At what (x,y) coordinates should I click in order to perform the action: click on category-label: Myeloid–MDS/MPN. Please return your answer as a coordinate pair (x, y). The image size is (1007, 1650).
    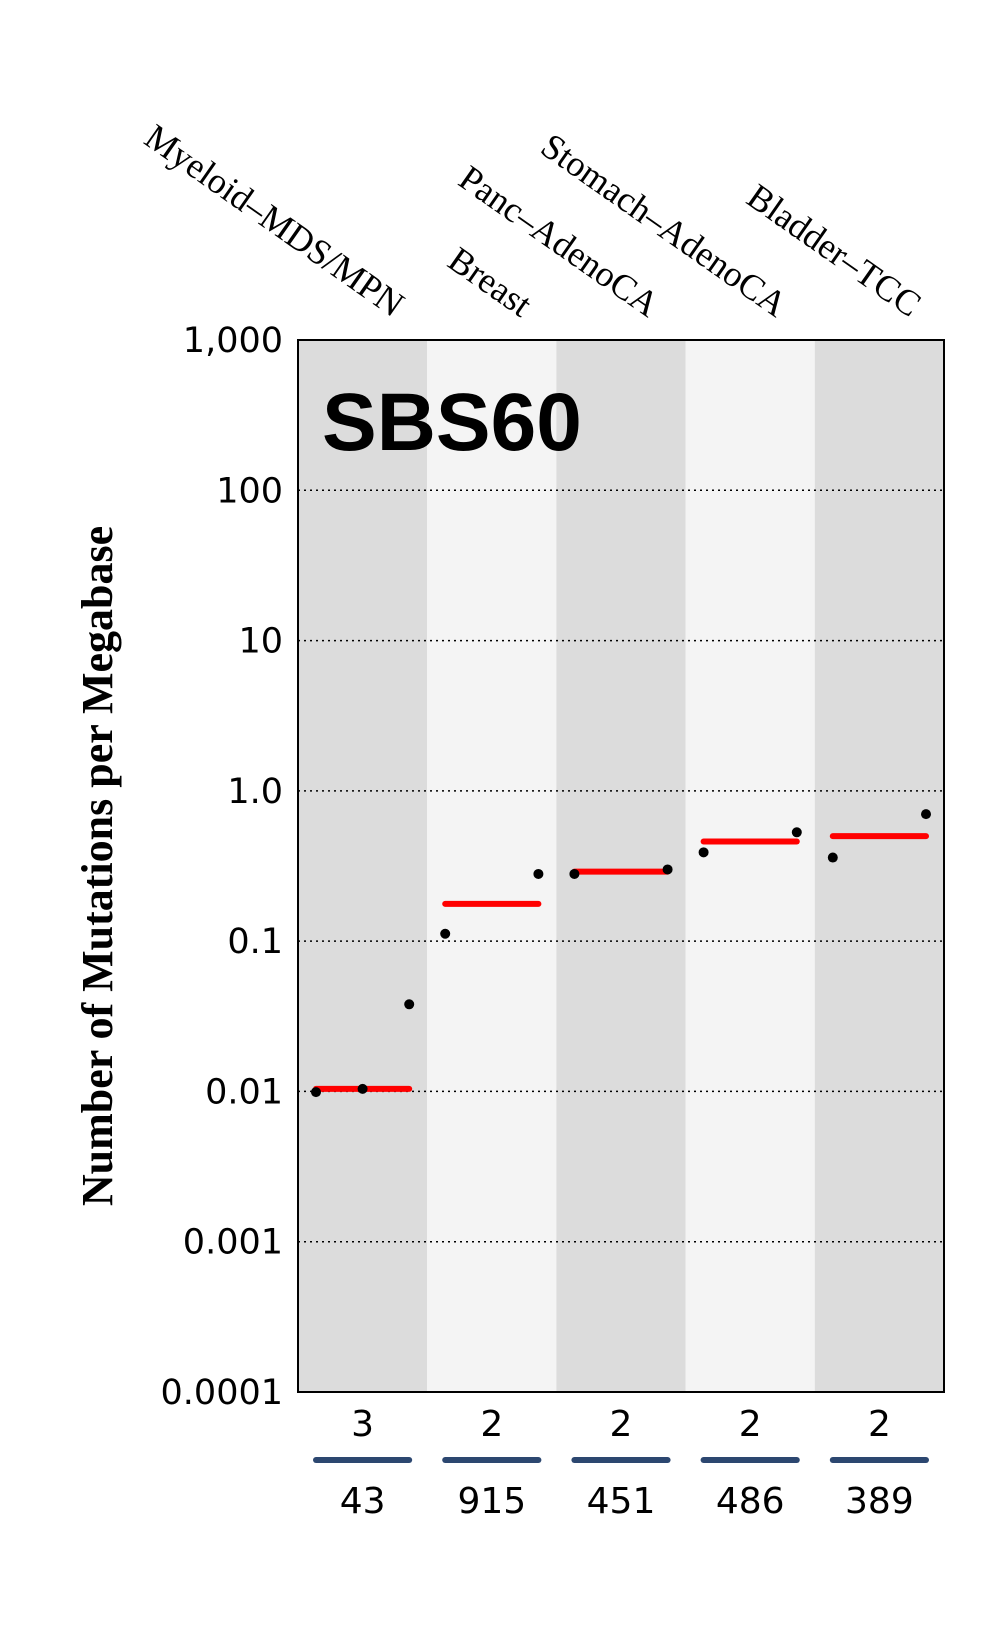
    Looking at the image, I should click on (275, 220).